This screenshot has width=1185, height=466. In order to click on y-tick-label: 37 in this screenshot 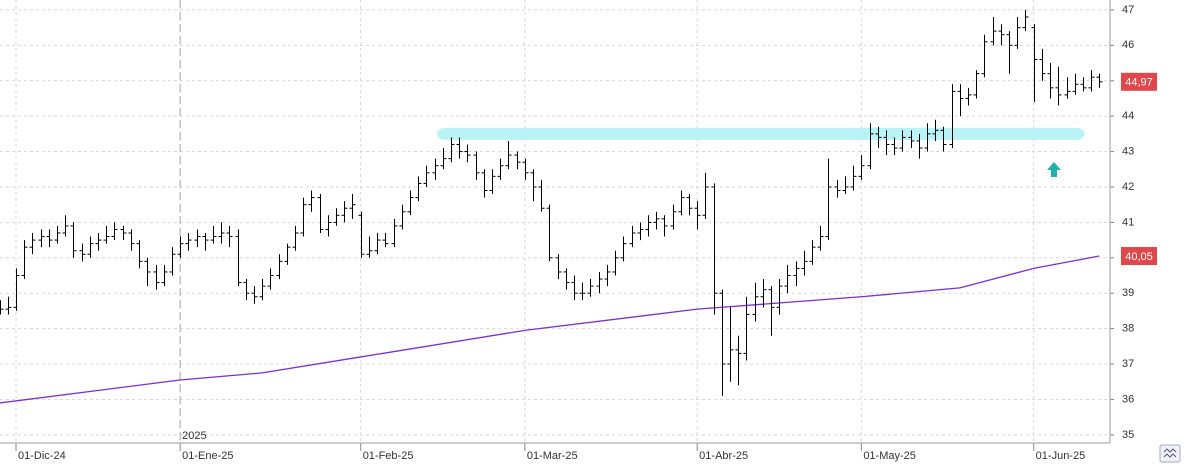, I will do `click(1128, 364)`.